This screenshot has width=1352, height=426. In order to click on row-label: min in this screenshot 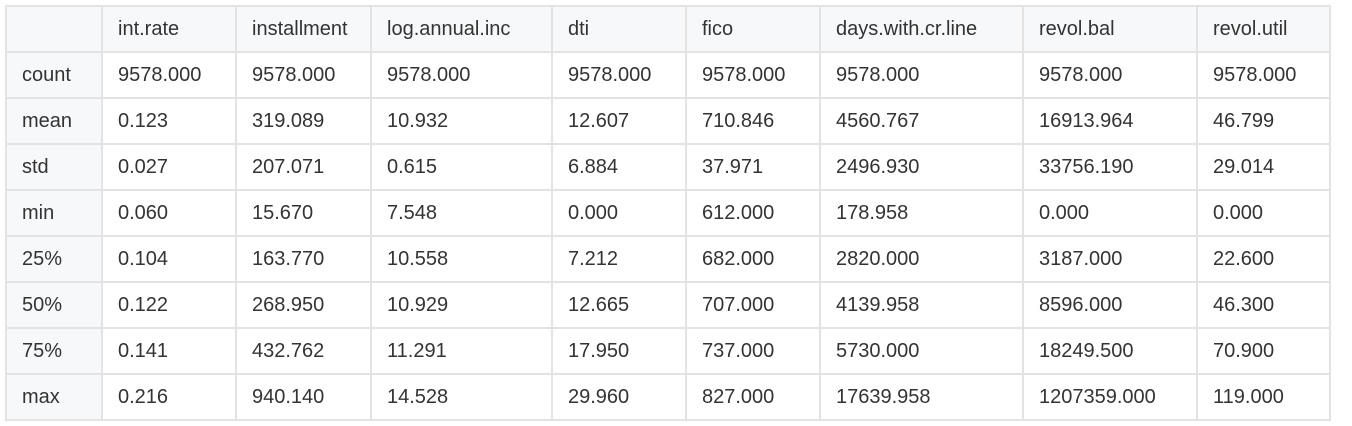, I will do `click(54, 213)`.